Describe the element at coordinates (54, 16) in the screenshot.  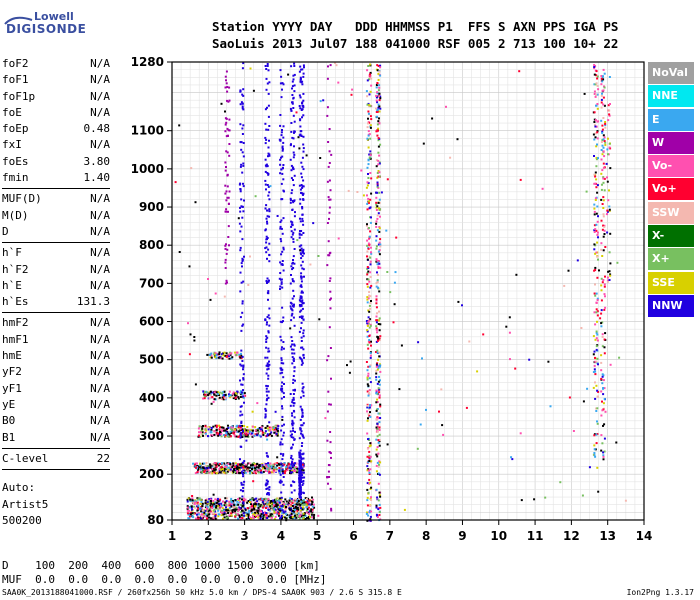
I see `logo-lowell: Lowell` at that location.